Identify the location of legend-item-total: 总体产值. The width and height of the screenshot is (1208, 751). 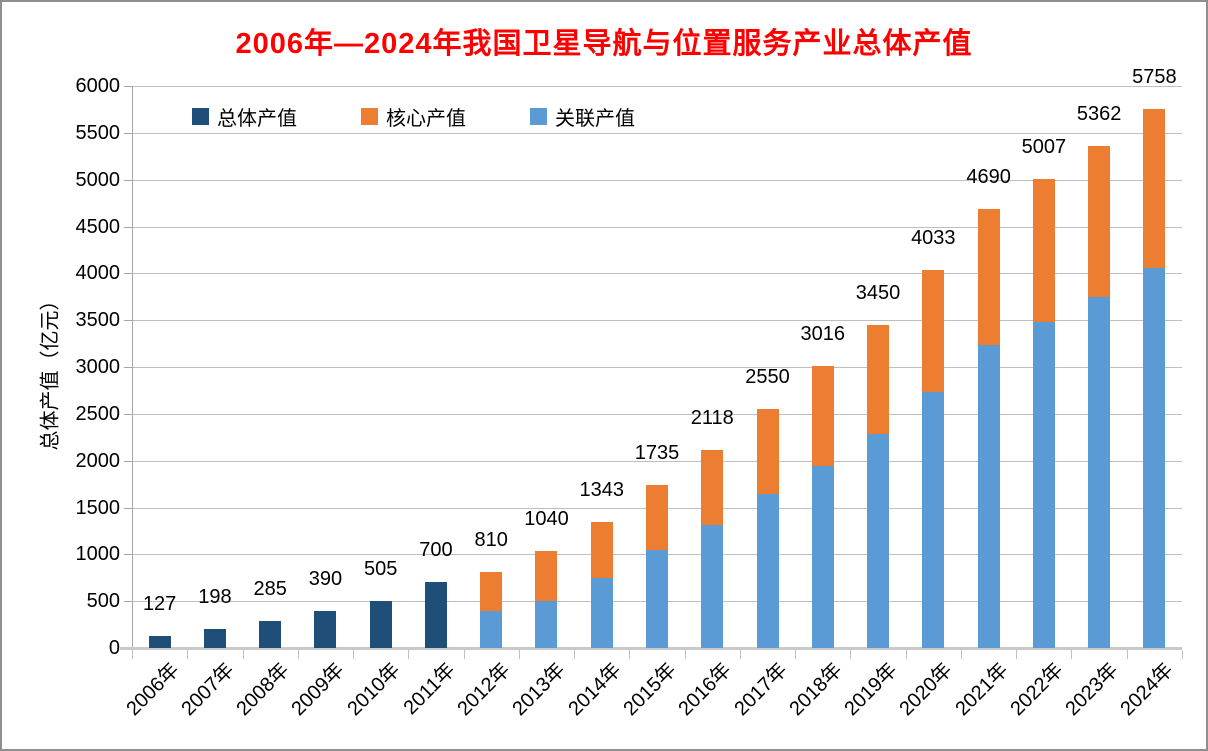
(244, 116).